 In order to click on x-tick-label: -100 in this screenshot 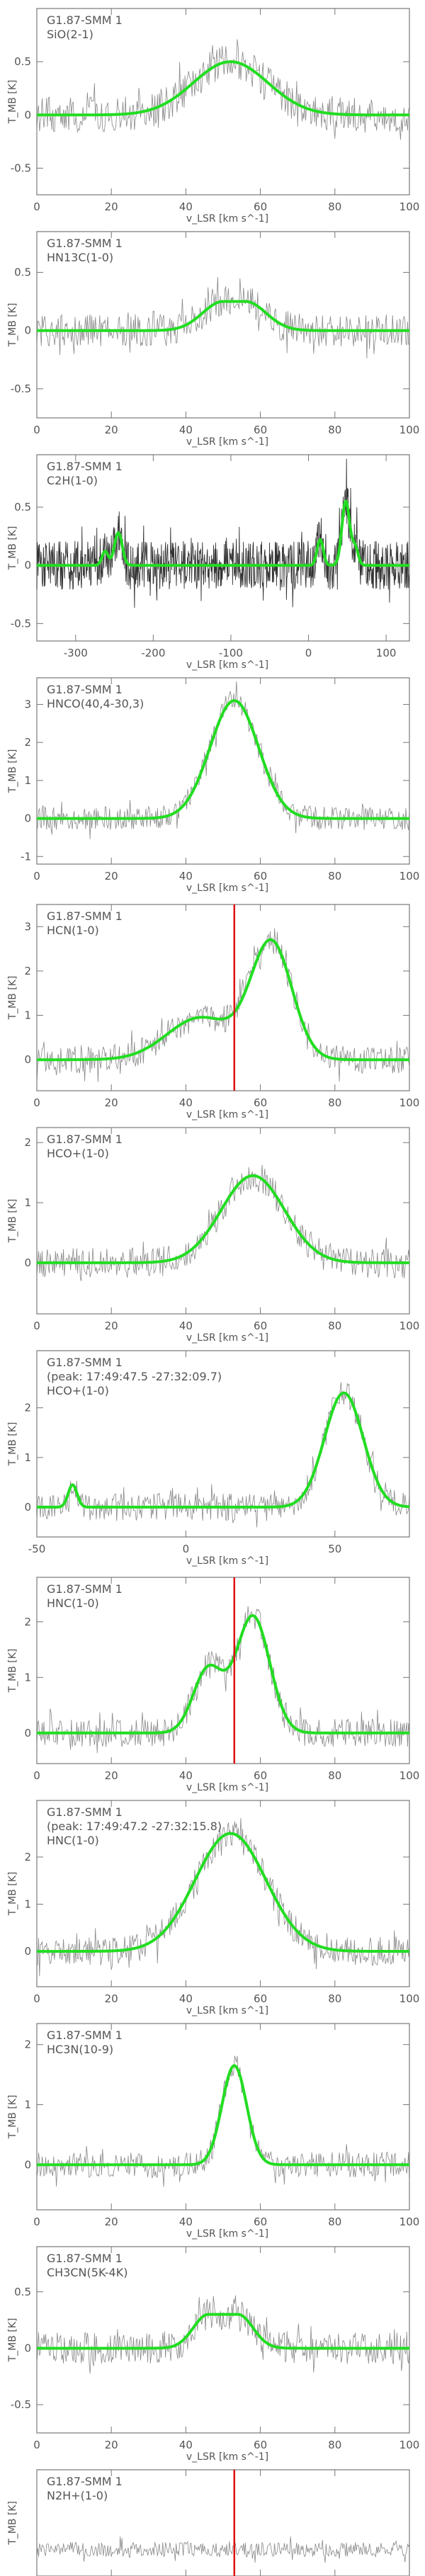, I will do `click(231, 653)`.